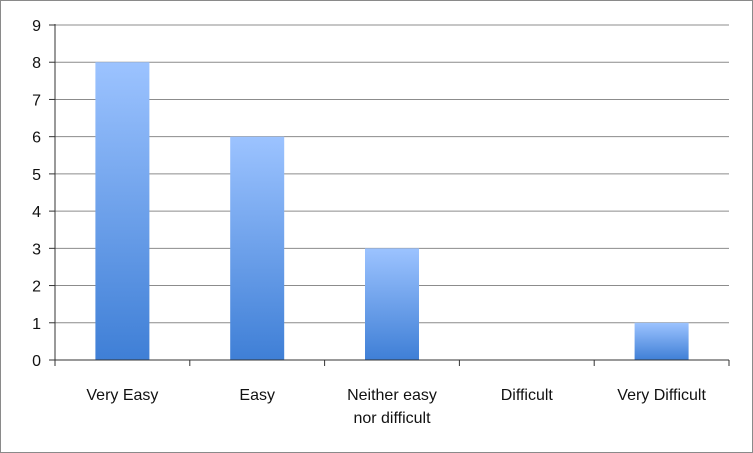 The height and width of the screenshot is (453, 753). Describe the element at coordinates (36, 26) in the screenshot. I see `y-tick-label: 9` at that location.